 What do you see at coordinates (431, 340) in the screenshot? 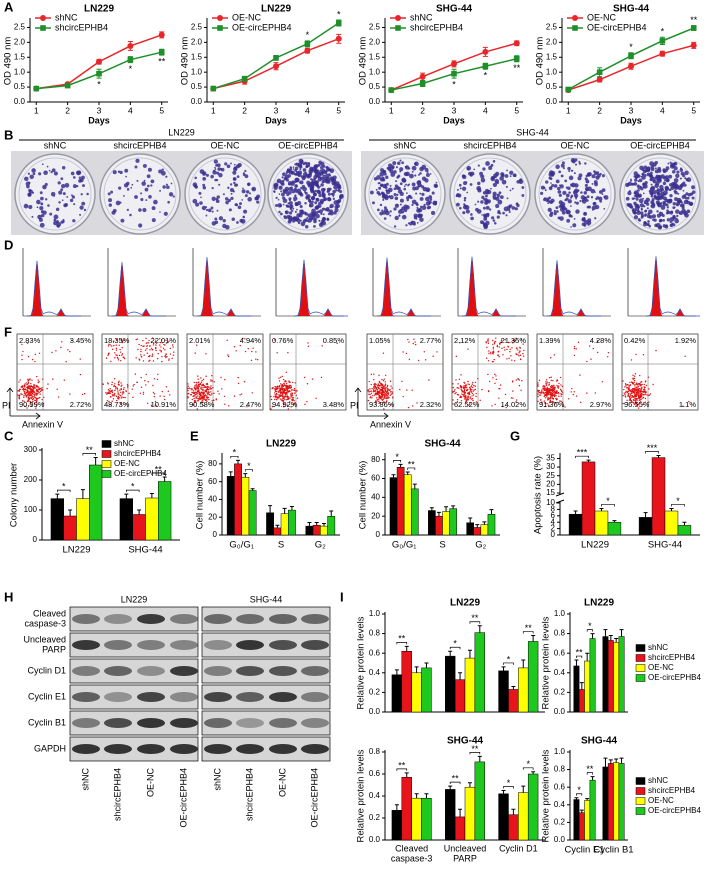
I see `quadrant-label: 2.77%` at bounding box center [431, 340].